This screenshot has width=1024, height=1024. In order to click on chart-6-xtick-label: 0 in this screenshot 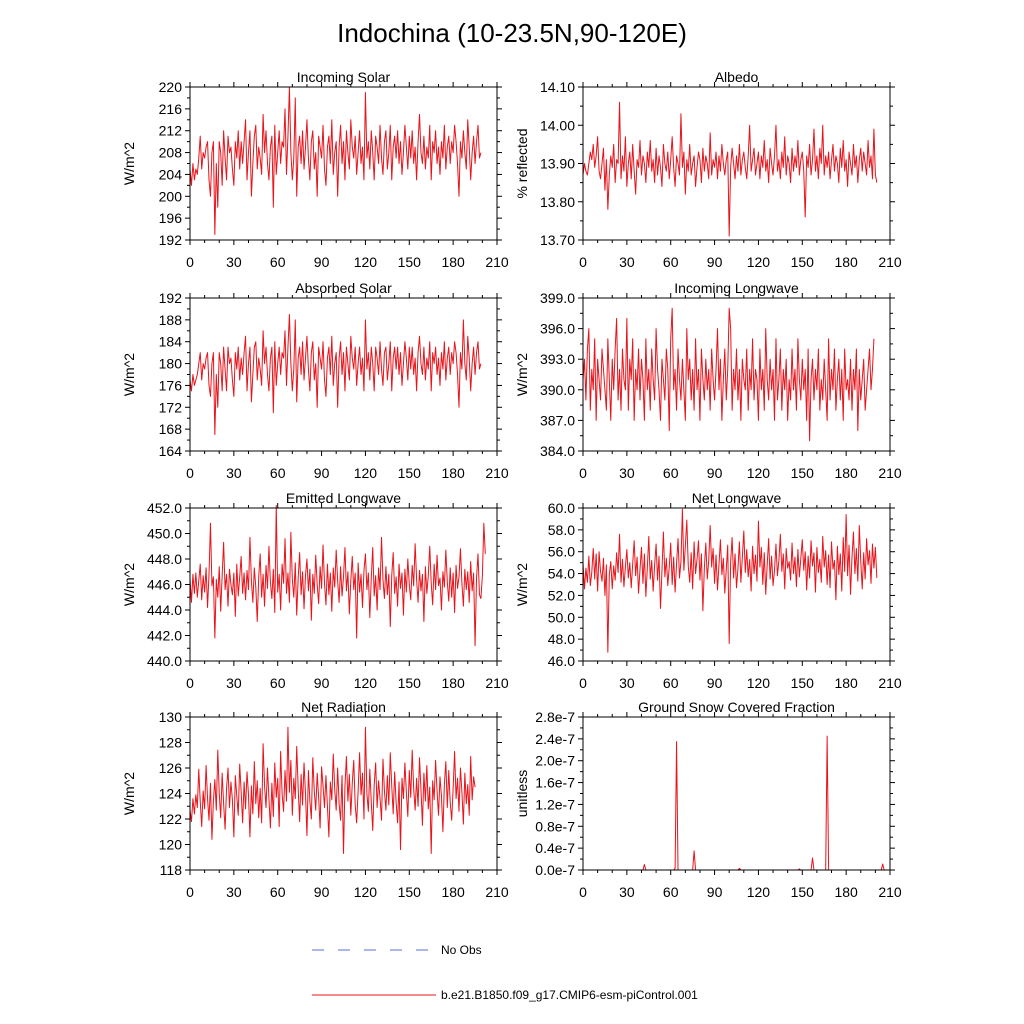, I will do `click(190, 892)`.